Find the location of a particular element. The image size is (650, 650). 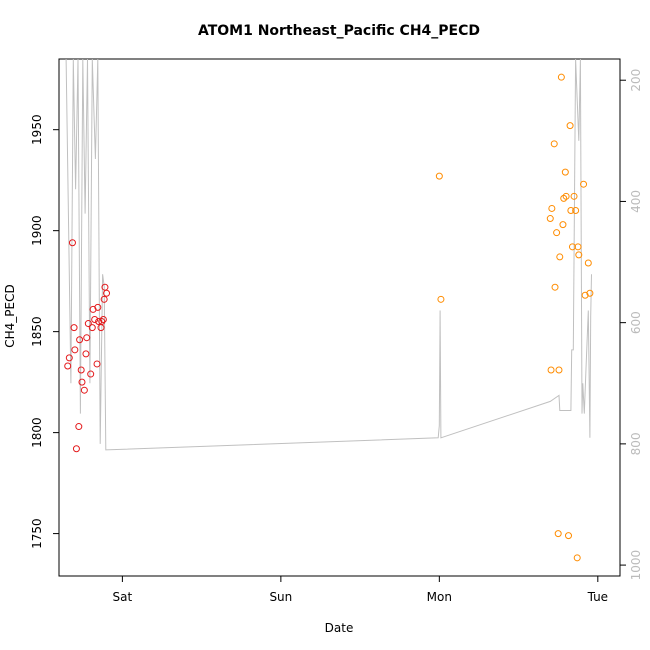

right-tick-label: 800 is located at coordinates (636, 443).